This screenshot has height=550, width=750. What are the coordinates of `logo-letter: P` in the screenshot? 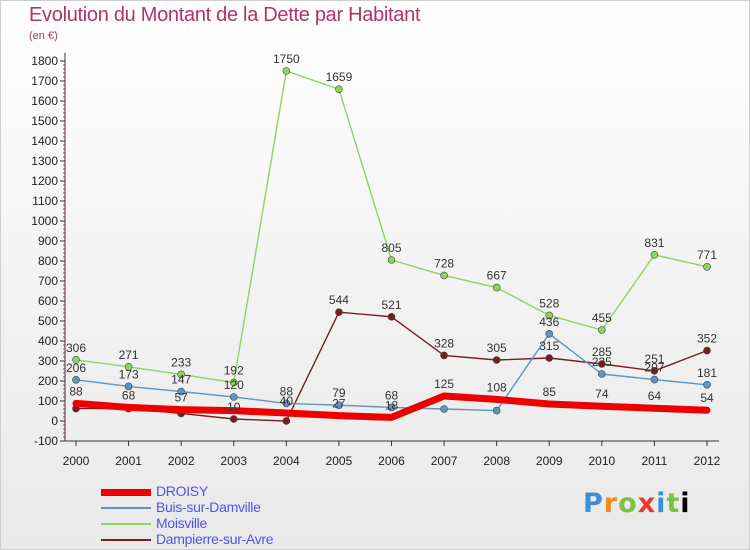 It's located at (593, 503).